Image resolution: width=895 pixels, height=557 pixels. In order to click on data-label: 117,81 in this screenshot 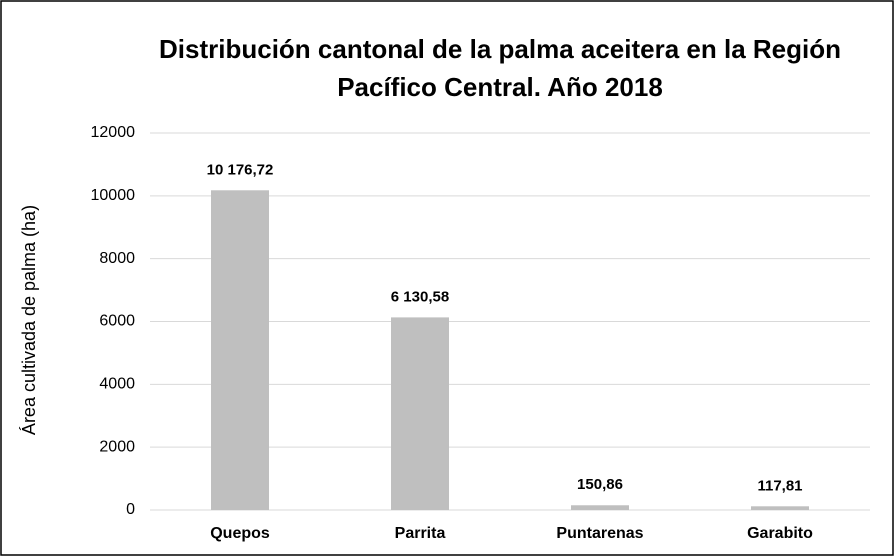, I will do `click(779, 485)`.